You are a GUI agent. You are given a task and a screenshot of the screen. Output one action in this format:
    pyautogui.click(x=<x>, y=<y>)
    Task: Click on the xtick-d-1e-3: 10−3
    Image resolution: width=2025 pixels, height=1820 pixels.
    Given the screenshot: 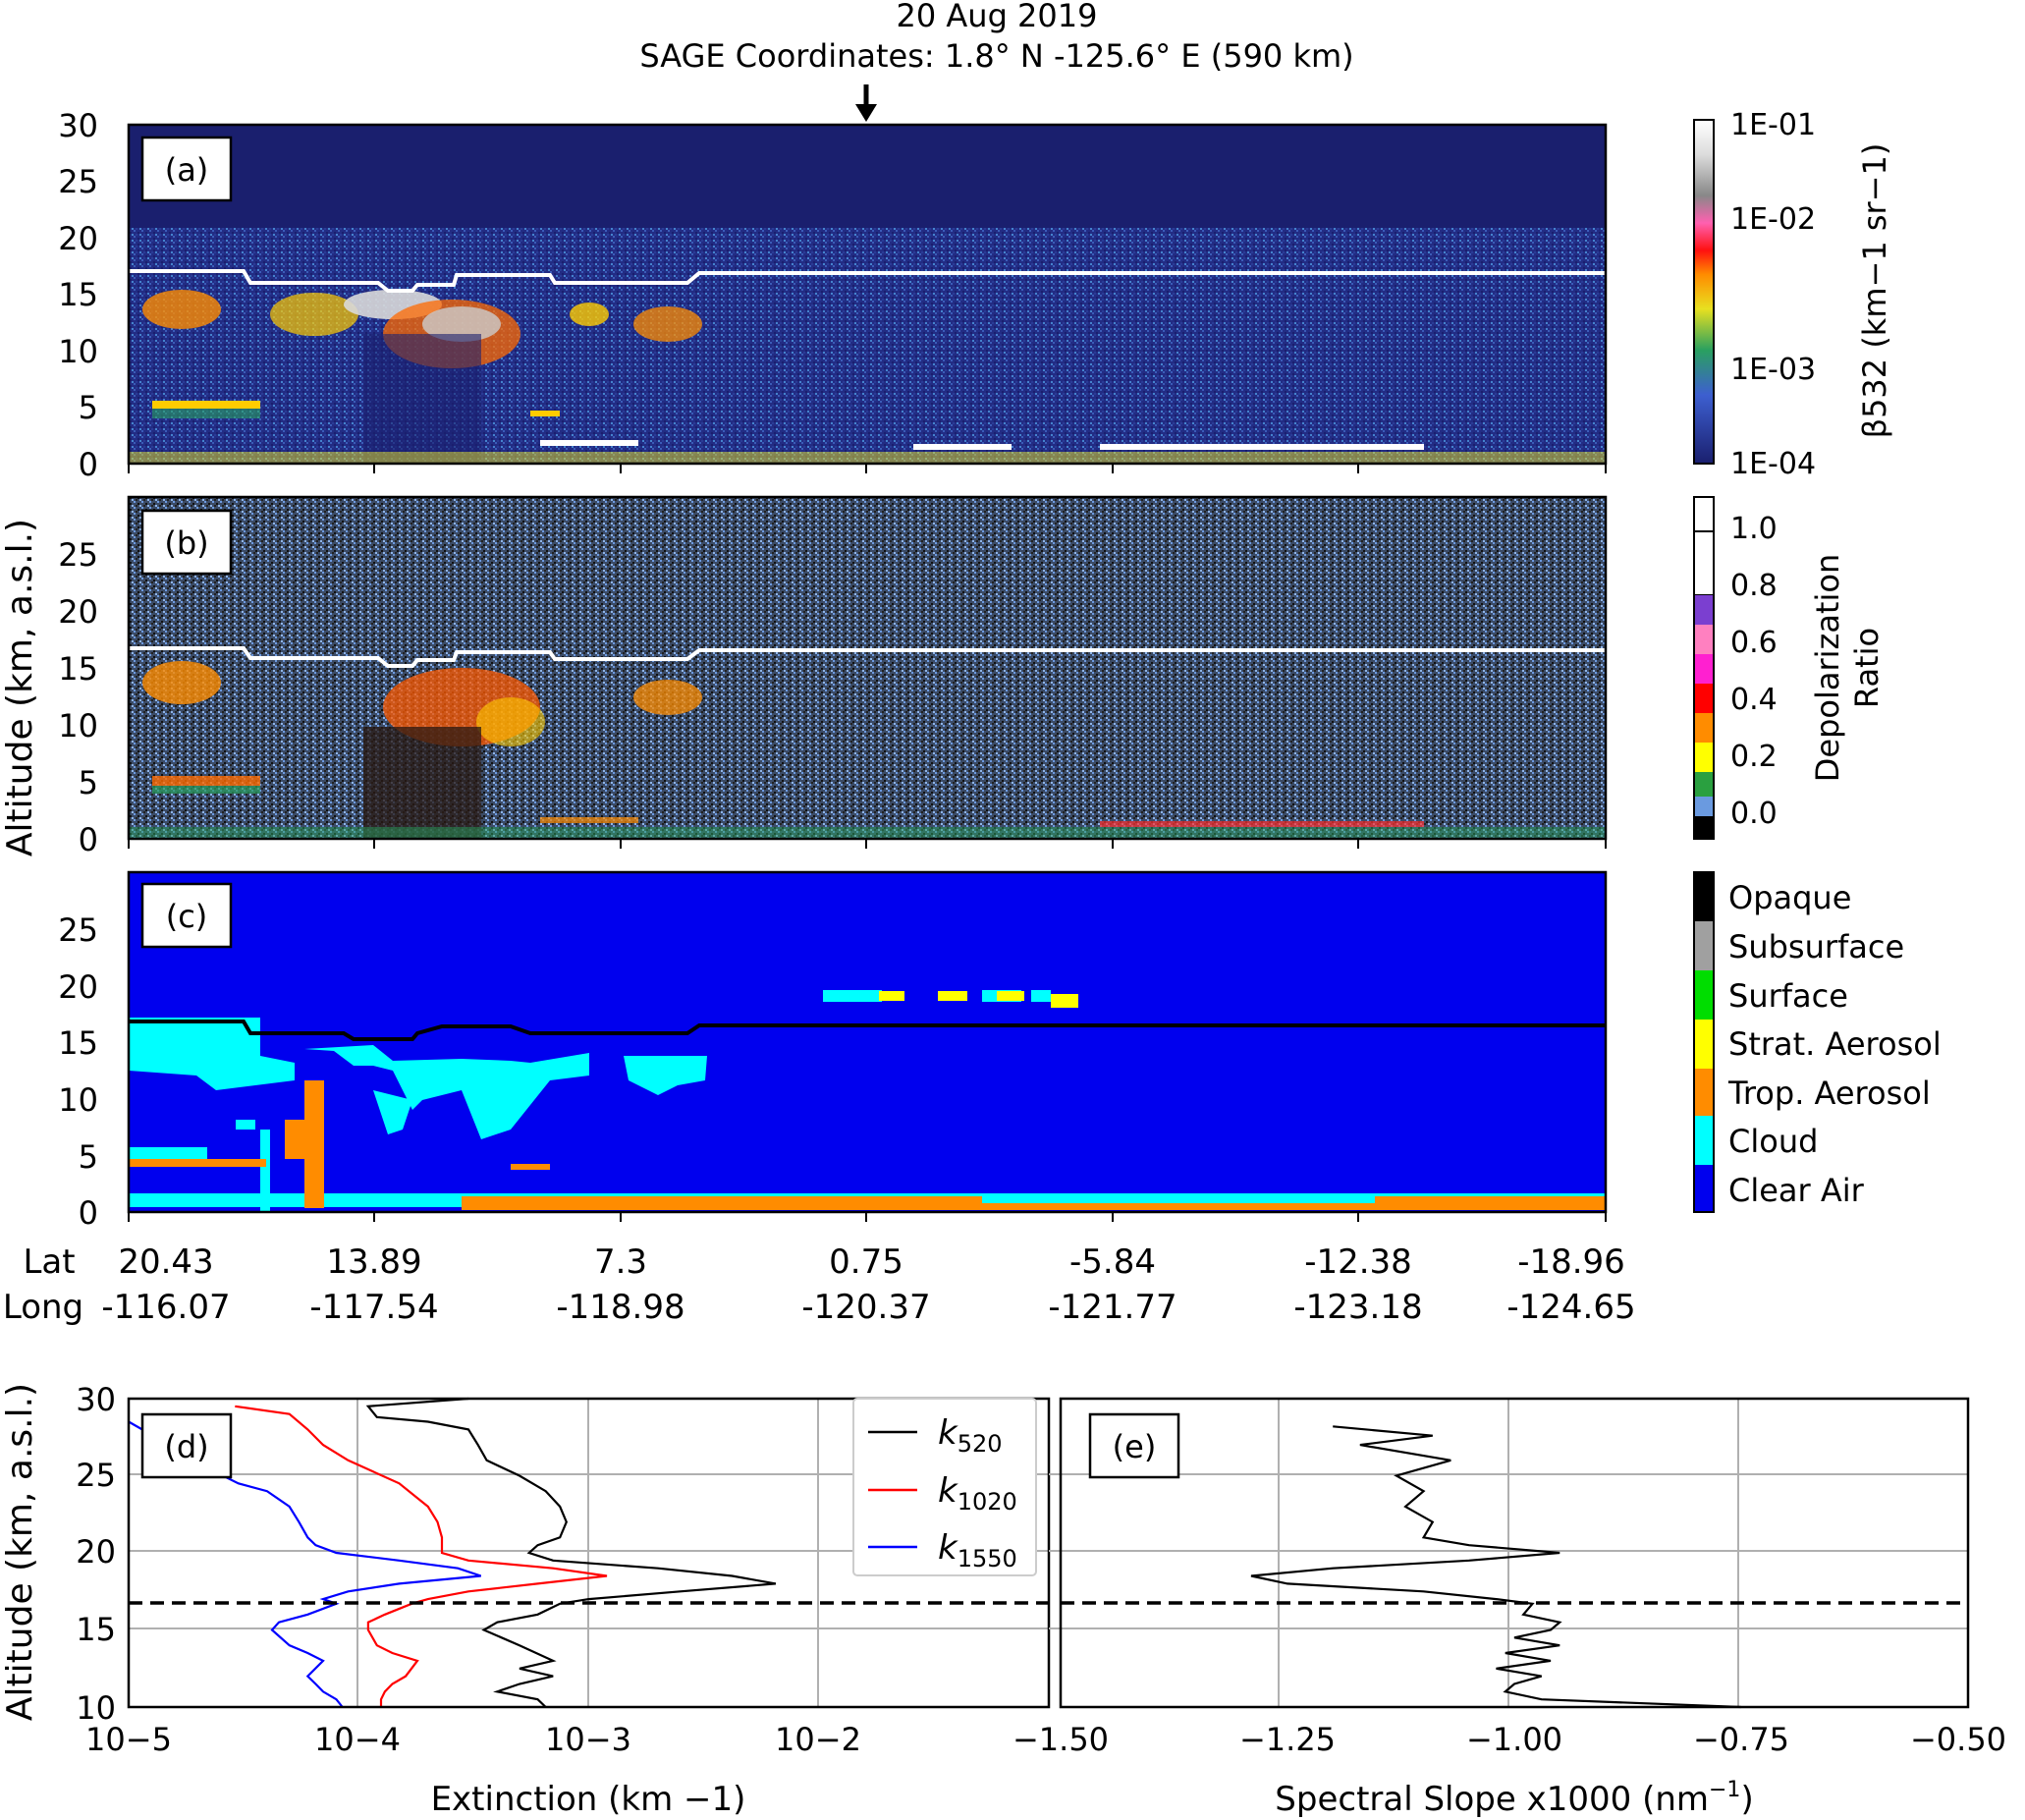 What is the action you would take?
    pyautogui.click(x=588, y=1739)
    